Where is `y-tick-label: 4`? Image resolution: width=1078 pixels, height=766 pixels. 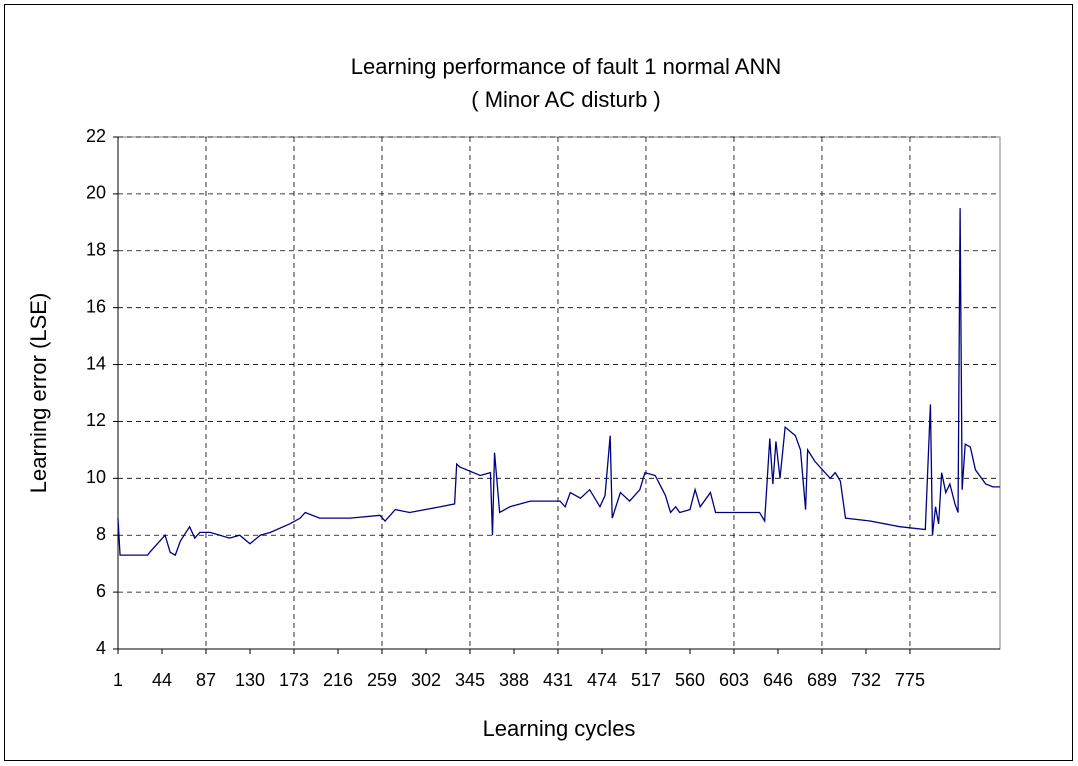 y-tick-label: 4 is located at coordinates (101, 648).